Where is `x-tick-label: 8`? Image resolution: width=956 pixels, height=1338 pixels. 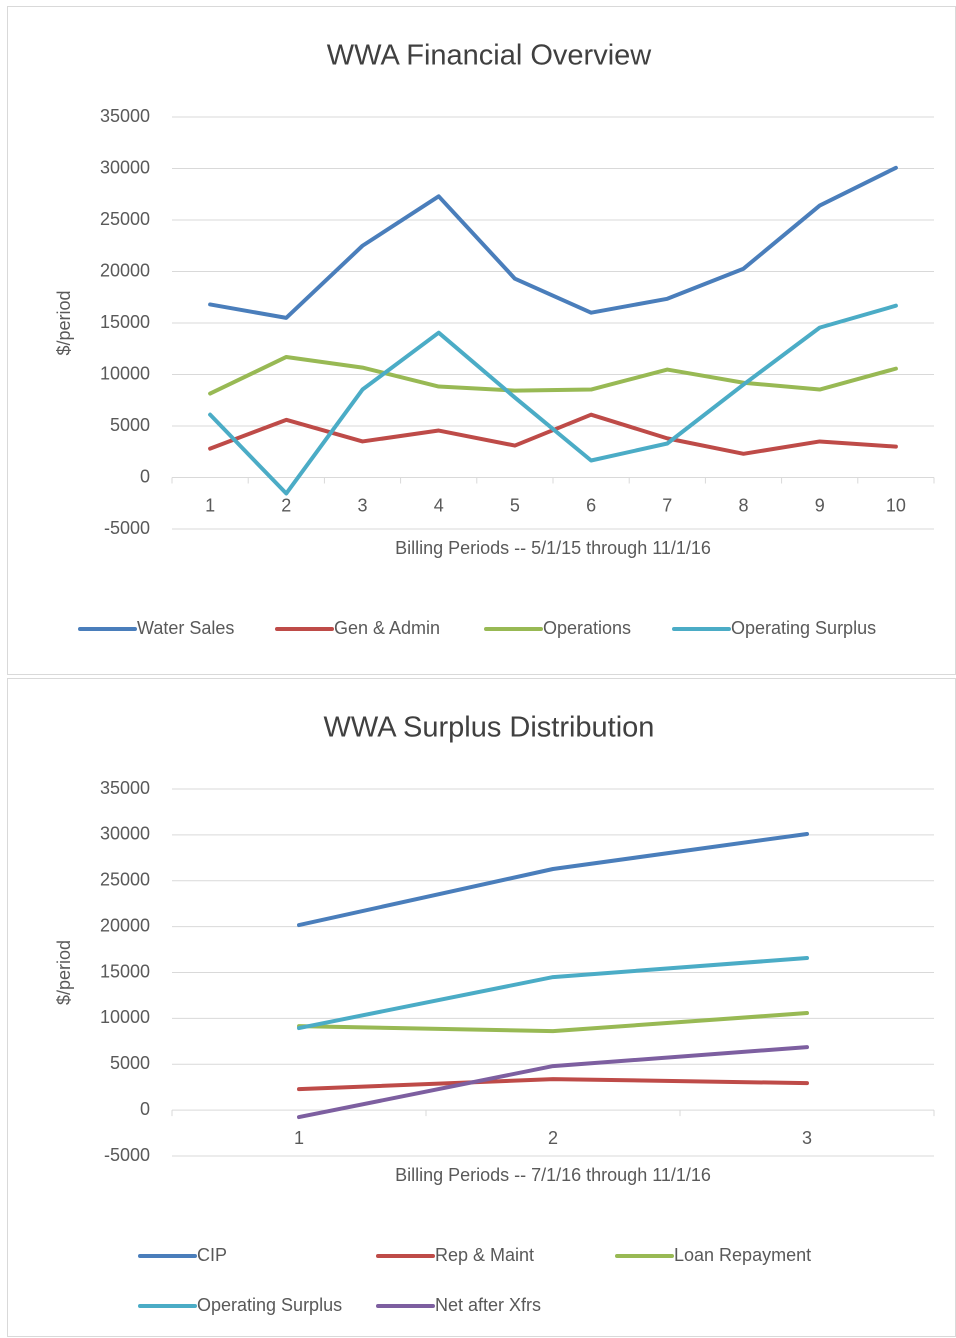
x-tick-label: 8 is located at coordinates (743, 505).